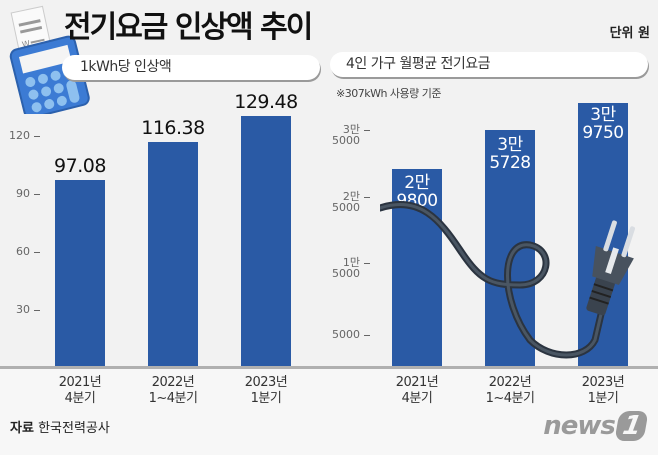 The image size is (658, 455). What do you see at coordinates (329, 367) in the screenshot?
I see `x-axis-baseline` at bounding box center [329, 367].